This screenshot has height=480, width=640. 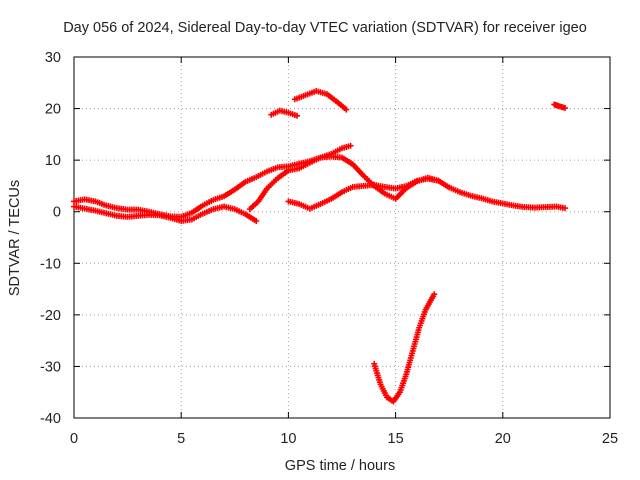 What do you see at coordinates (288, 439) in the screenshot?
I see `x-tick-label: 10` at bounding box center [288, 439].